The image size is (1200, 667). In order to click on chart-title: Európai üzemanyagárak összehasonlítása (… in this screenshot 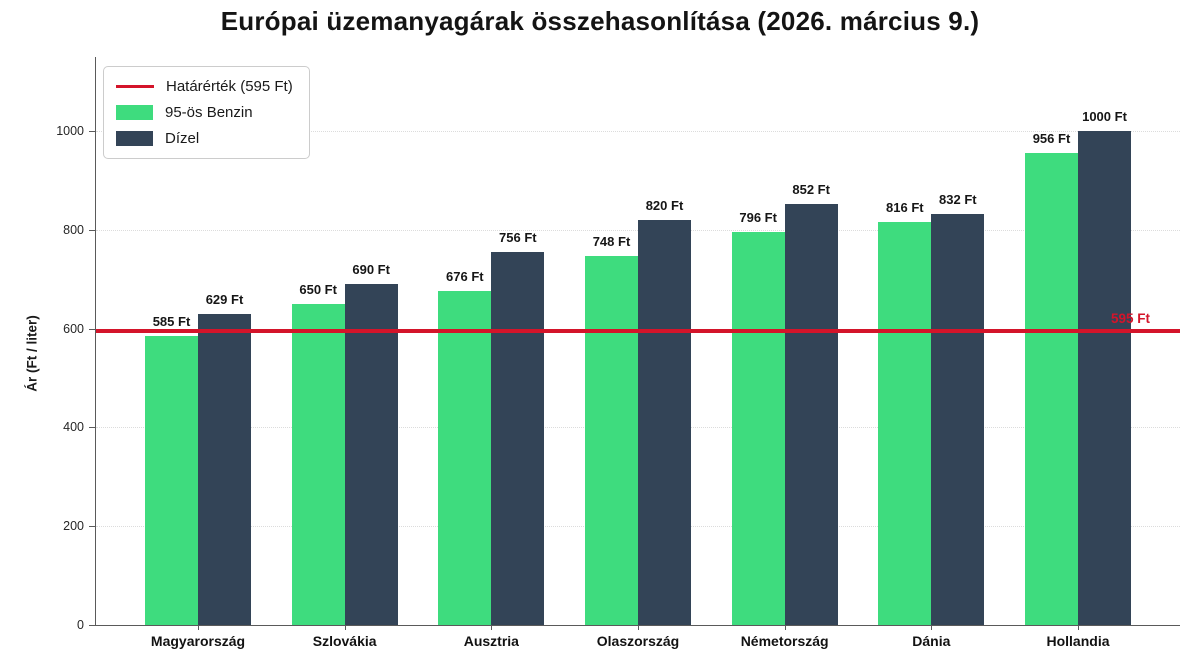, I will do `click(600, 21)`.